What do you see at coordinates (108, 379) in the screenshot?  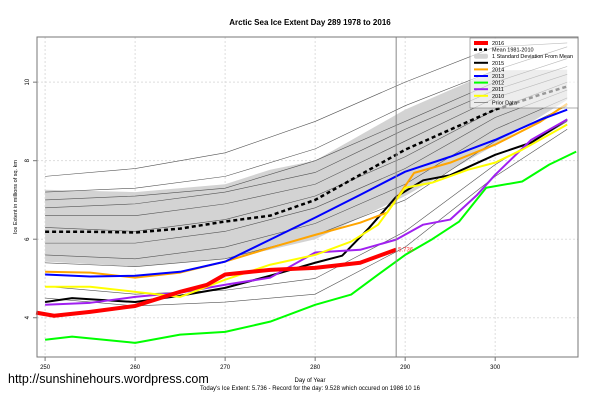 I see `watermark-url: http://sunshinehours.wordpress.com` at bounding box center [108, 379].